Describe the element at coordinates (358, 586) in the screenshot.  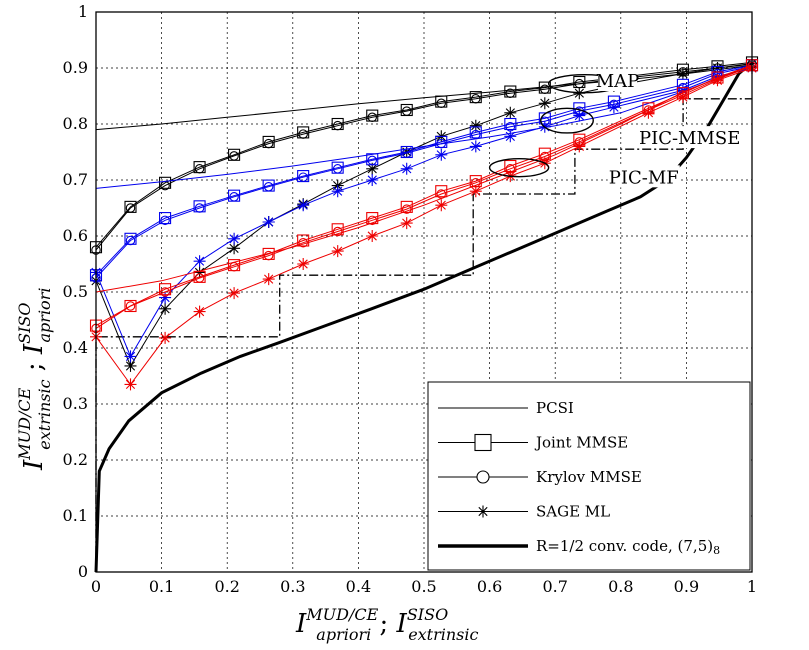
I see `x-tick-label: 0.4` at that location.